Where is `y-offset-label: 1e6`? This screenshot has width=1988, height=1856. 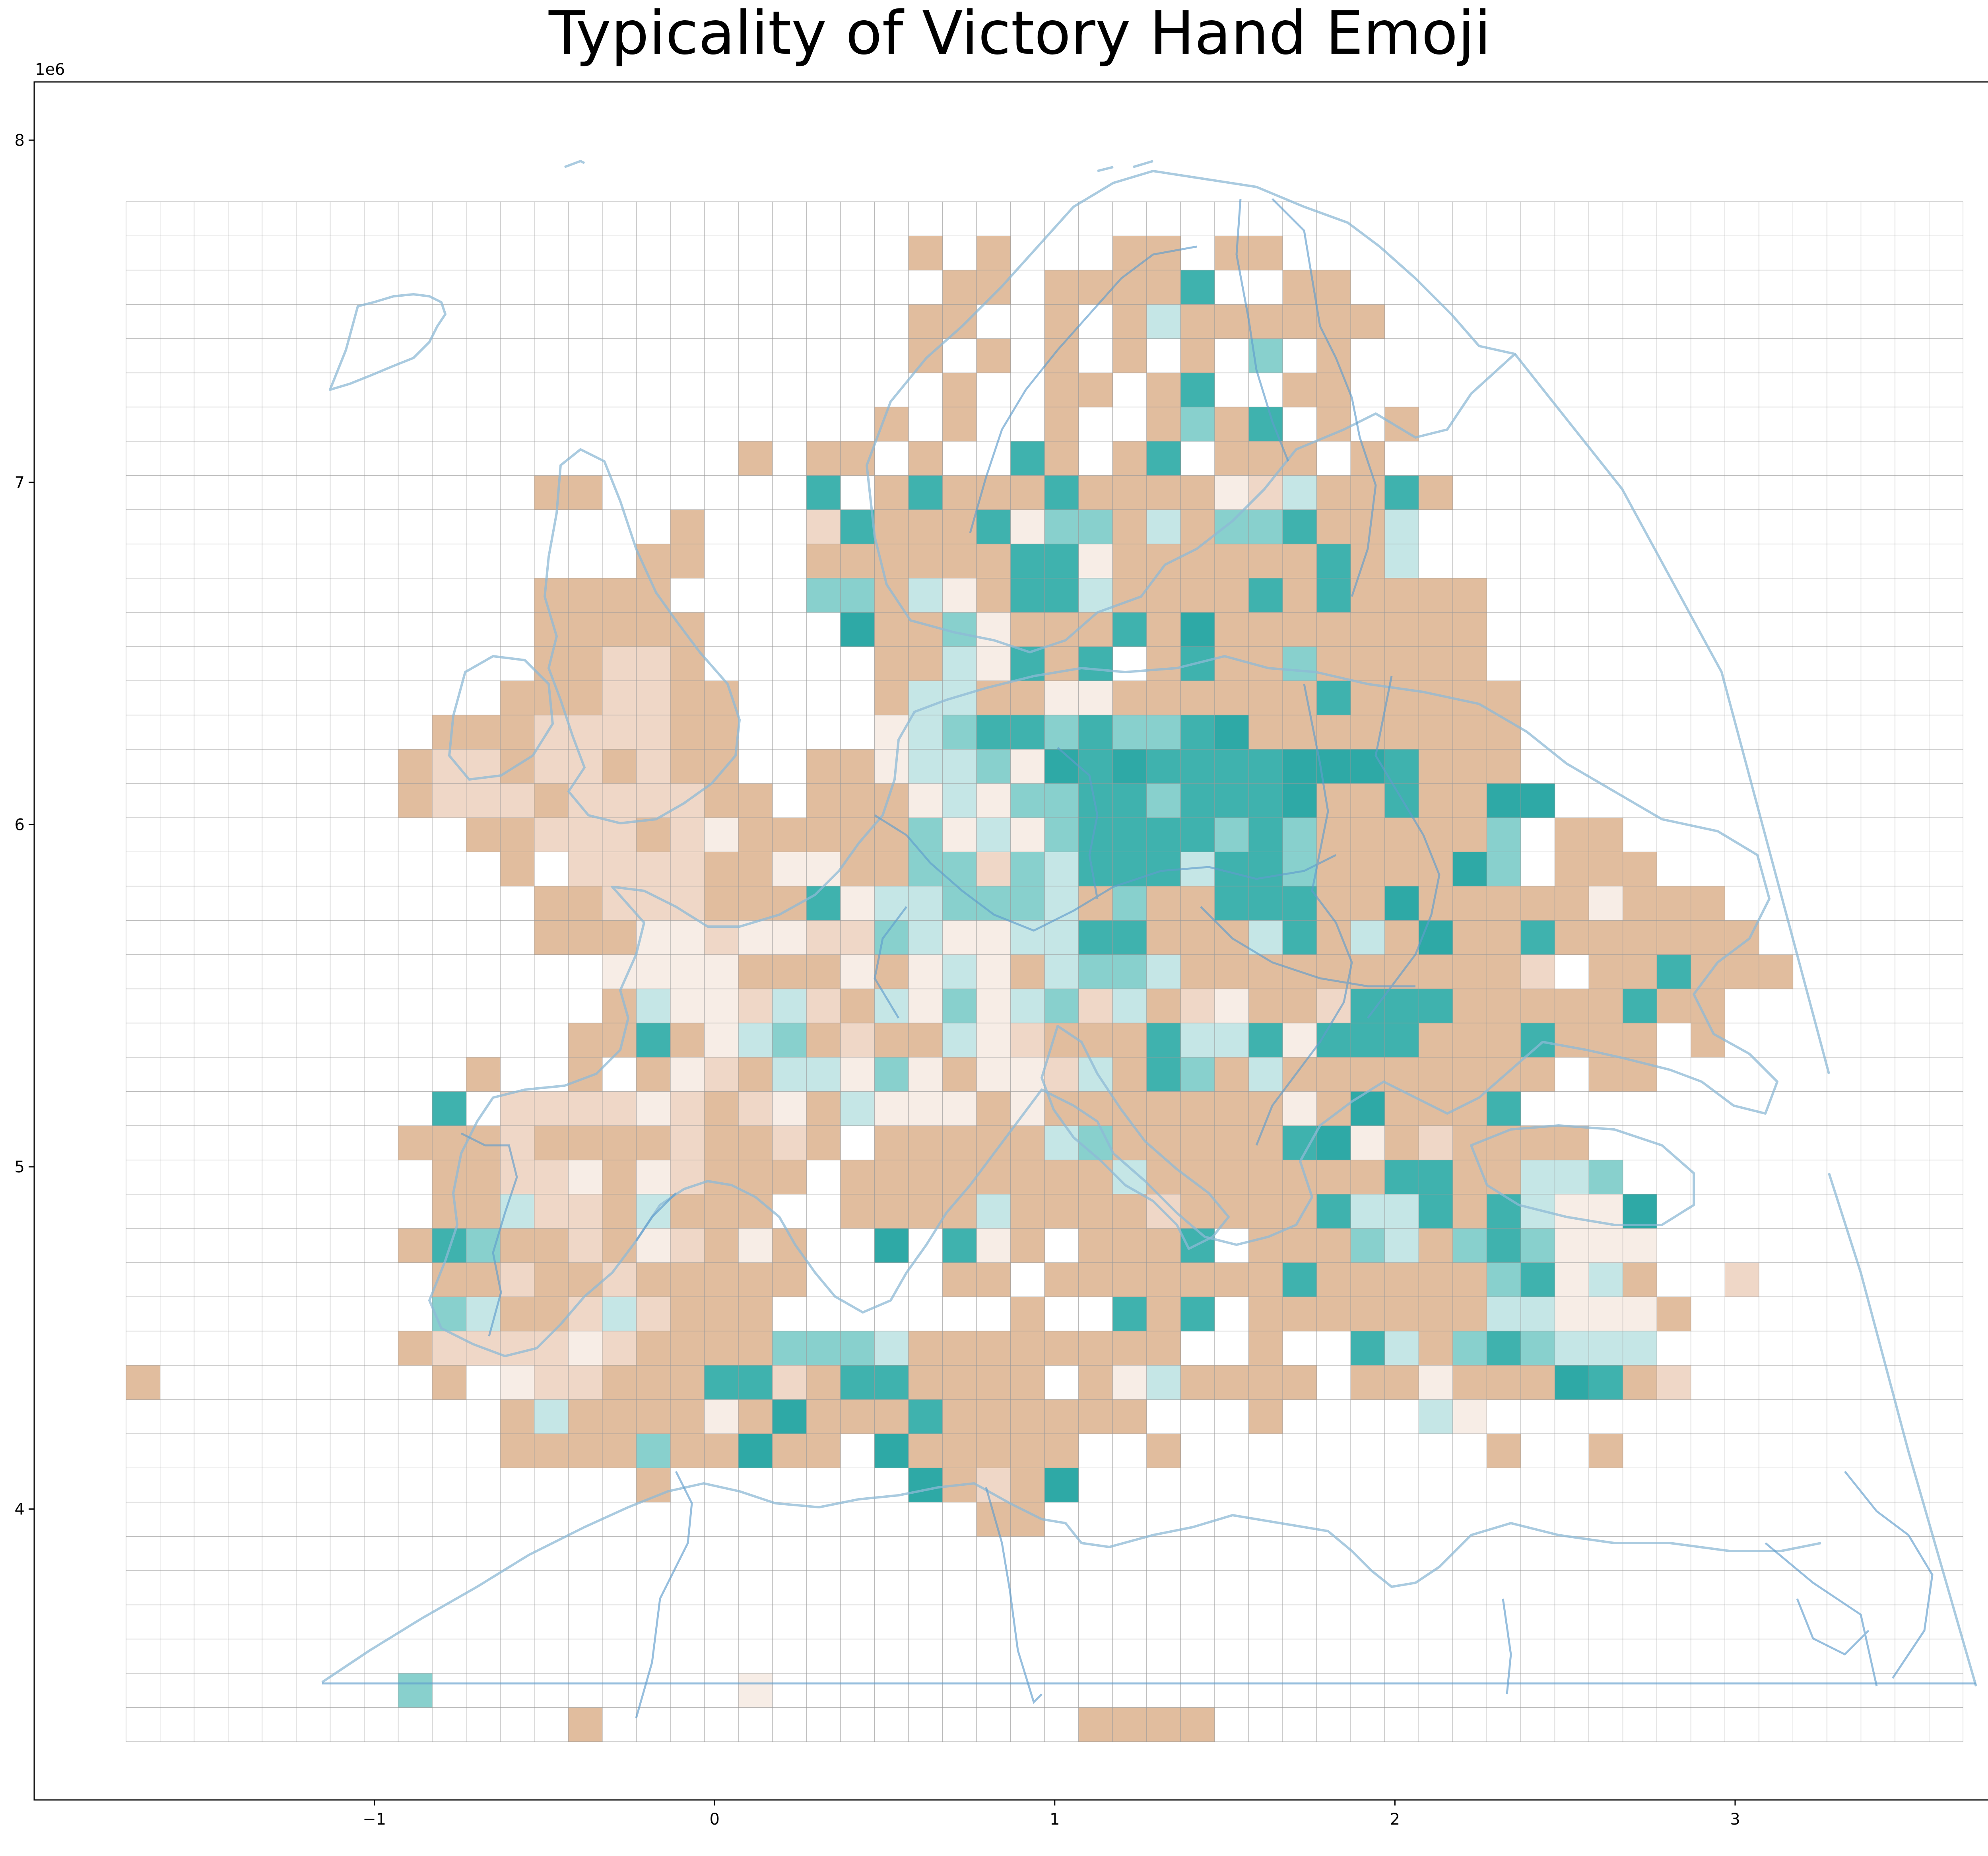 y-offset-label: 1e6 is located at coordinates (50, 69).